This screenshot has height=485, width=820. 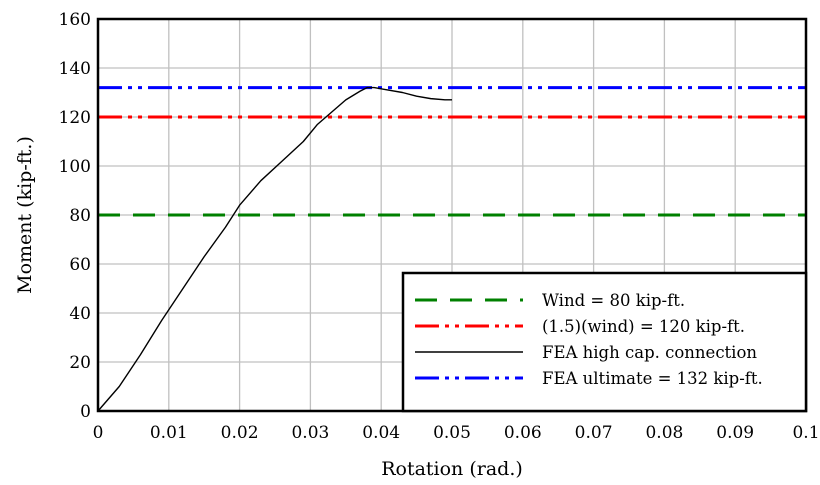 I want to click on legend-box, so click(x=604, y=342).